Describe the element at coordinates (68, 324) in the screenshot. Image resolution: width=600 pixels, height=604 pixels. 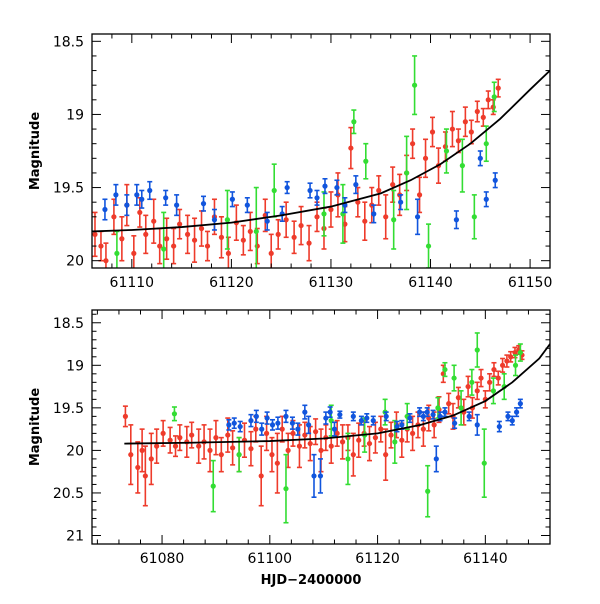
I see `y-tick-label: 18.5` at that location.